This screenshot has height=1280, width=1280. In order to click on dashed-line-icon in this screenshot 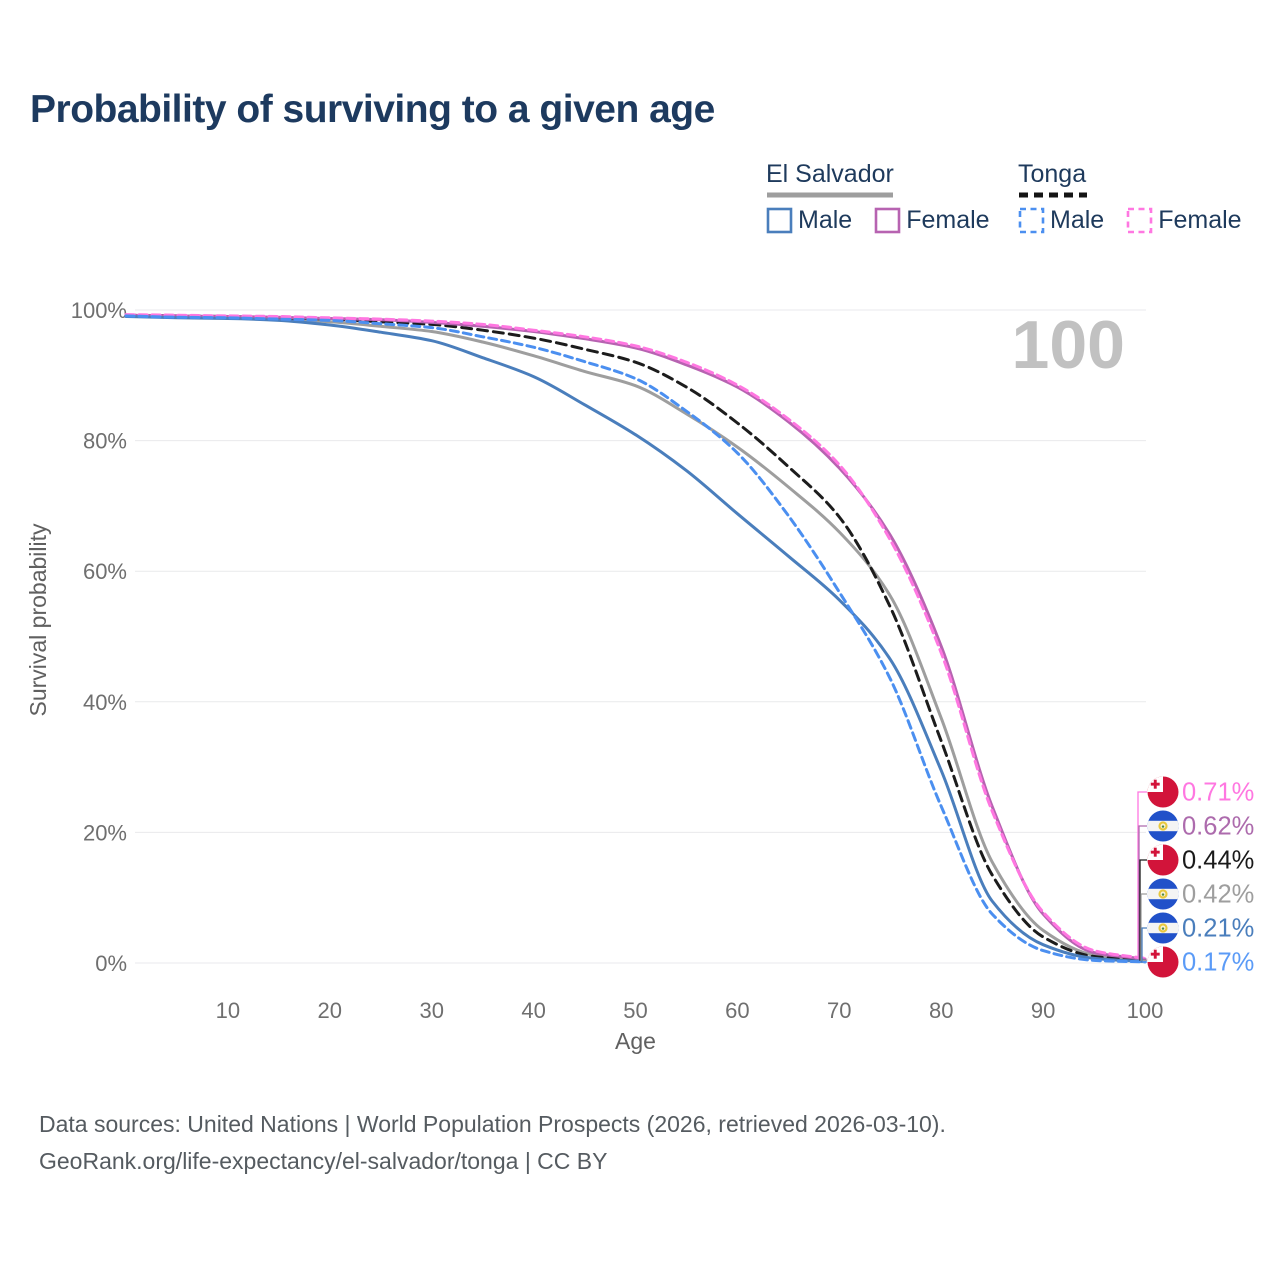, I will do `click(1053, 195)`.